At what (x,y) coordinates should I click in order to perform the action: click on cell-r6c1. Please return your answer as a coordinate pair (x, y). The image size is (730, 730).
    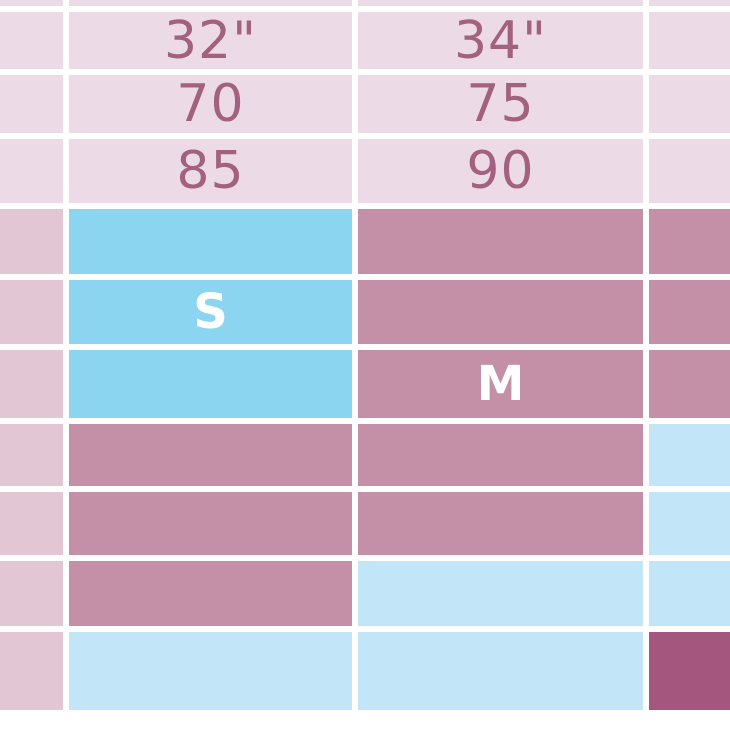
    Looking at the image, I should click on (210, 384).